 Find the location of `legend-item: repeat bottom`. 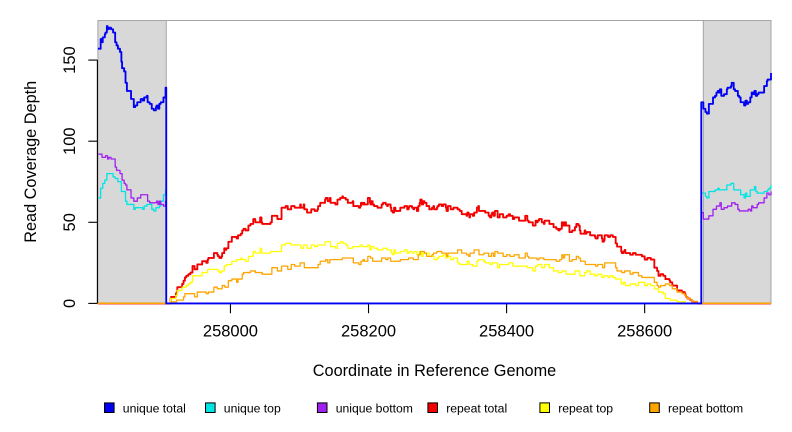

legend-item: repeat bottom is located at coordinates (696, 408).